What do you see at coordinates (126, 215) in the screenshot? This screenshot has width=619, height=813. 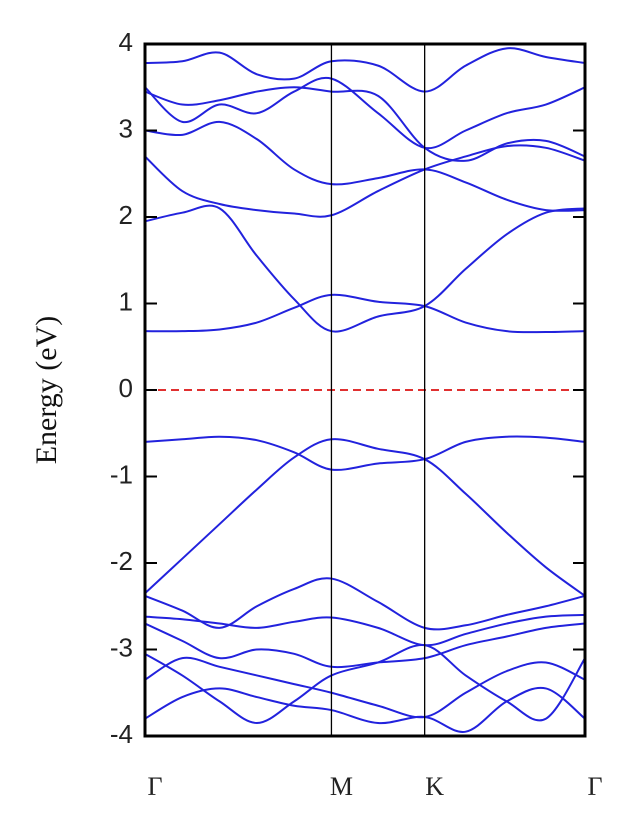 I see `y-tick-label: 2` at bounding box center [126, 215].